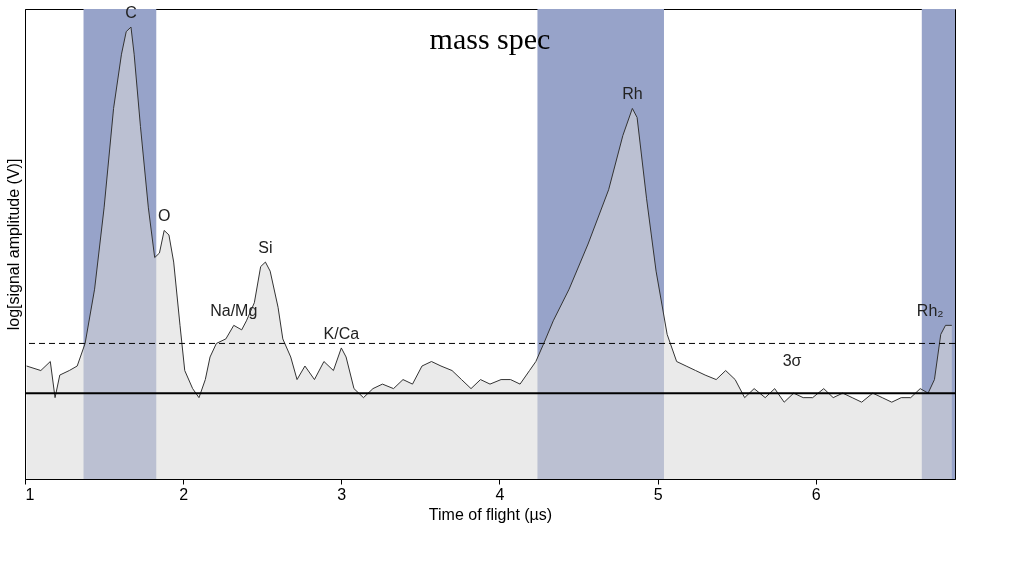 Image resolution: width=1025 pixels, height=571 pixels. I want to click on annotation: K/Ca, so click(341, 333).